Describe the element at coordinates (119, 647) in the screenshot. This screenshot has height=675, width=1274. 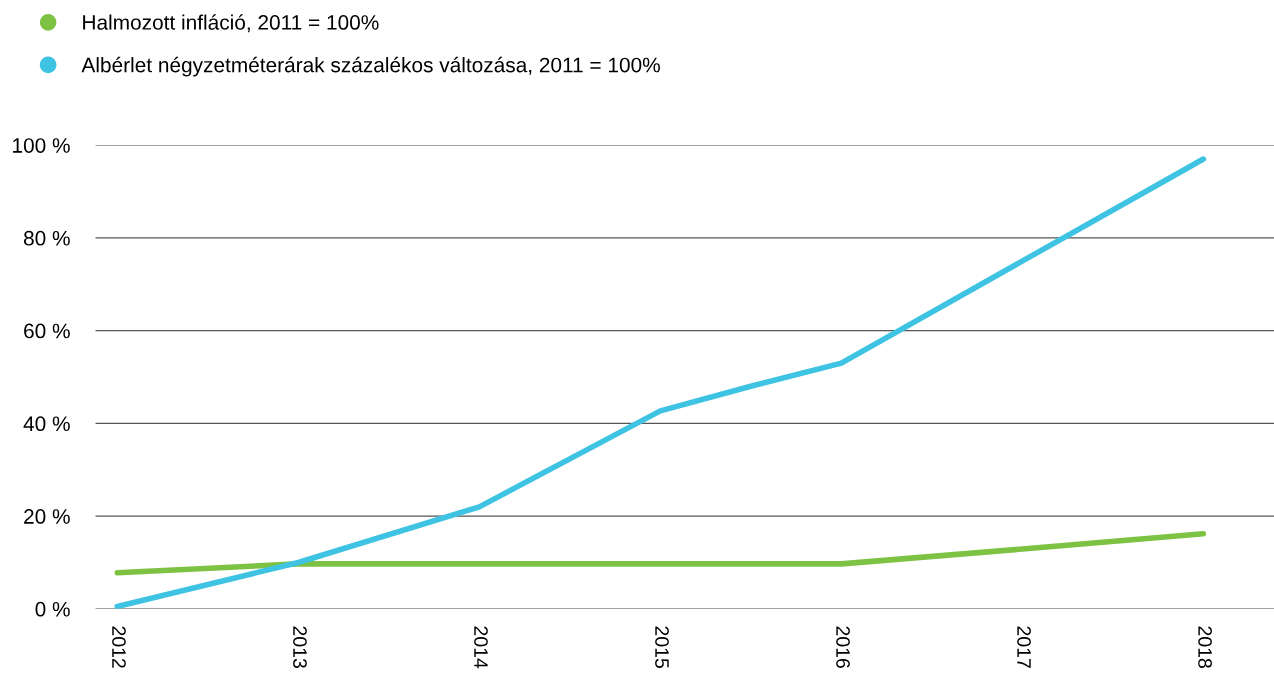
I see `x-tick-label: 2012` at that location.